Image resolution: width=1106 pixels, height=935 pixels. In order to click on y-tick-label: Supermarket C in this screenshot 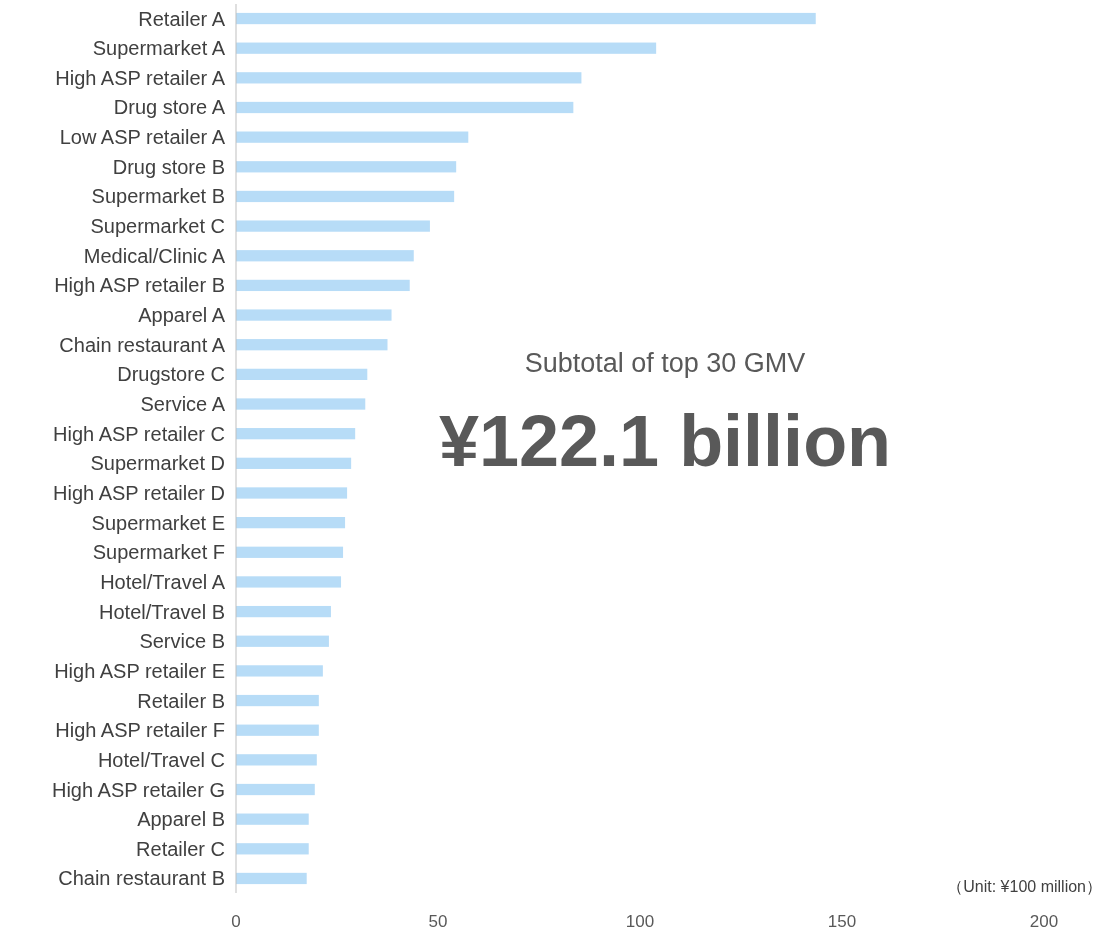, I will do `click(157, 226)`.